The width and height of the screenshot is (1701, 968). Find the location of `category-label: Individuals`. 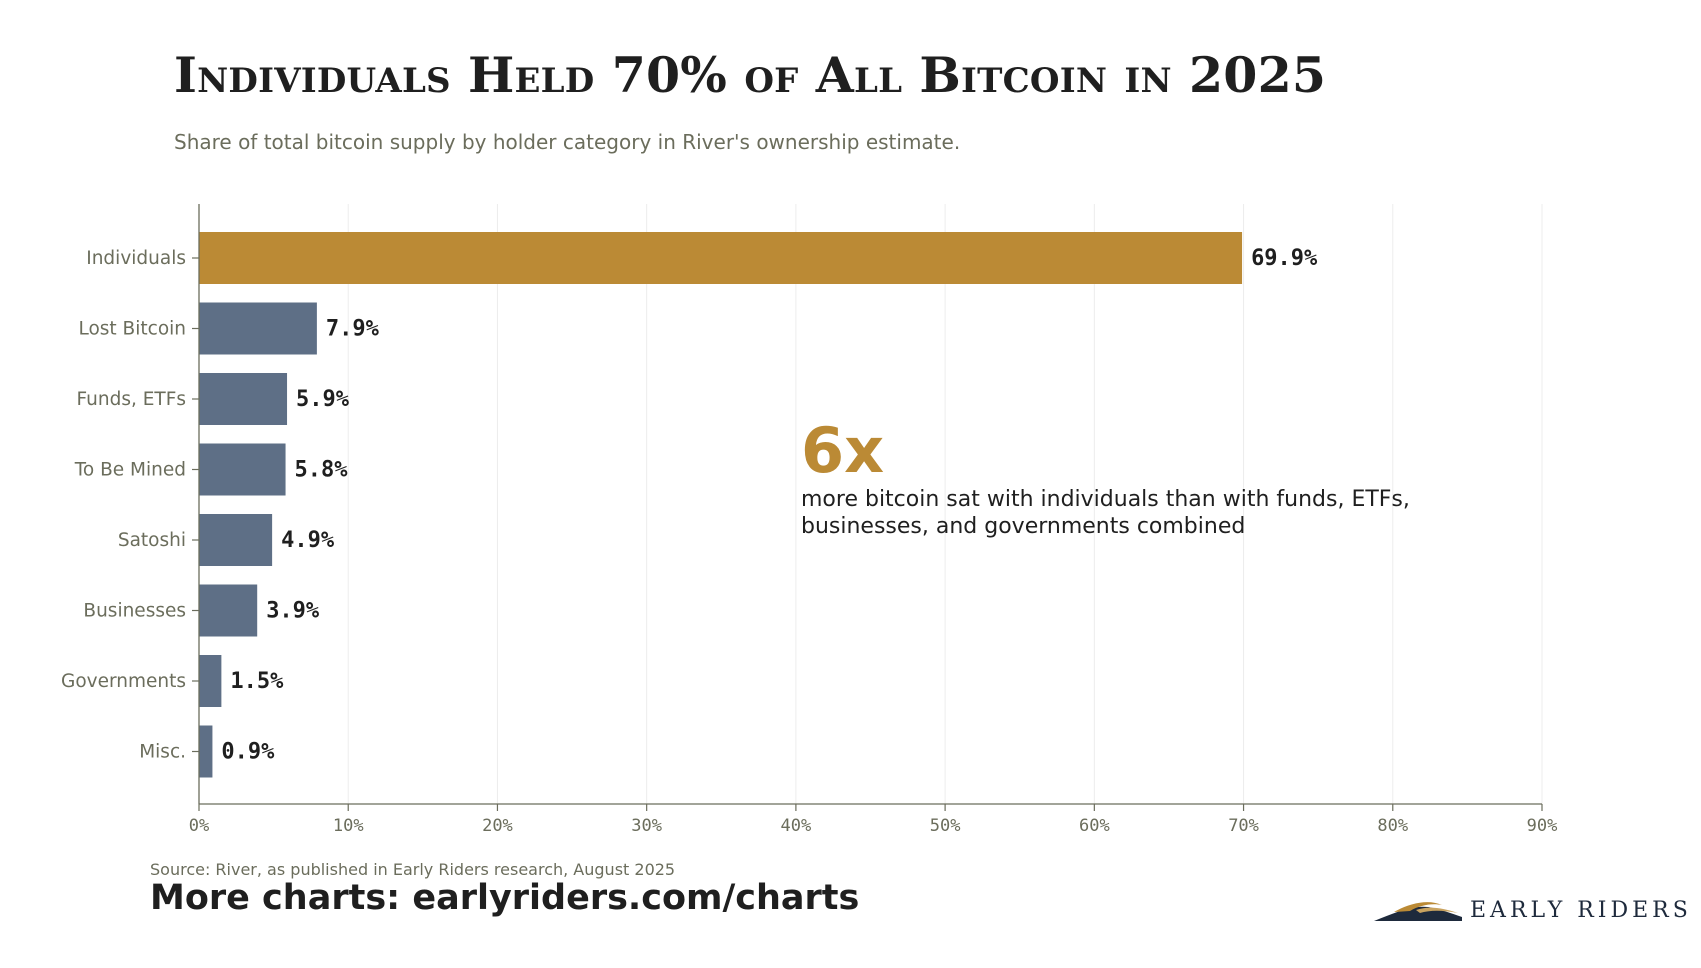

category-label: Individuals is located at coordinates (136, 258).